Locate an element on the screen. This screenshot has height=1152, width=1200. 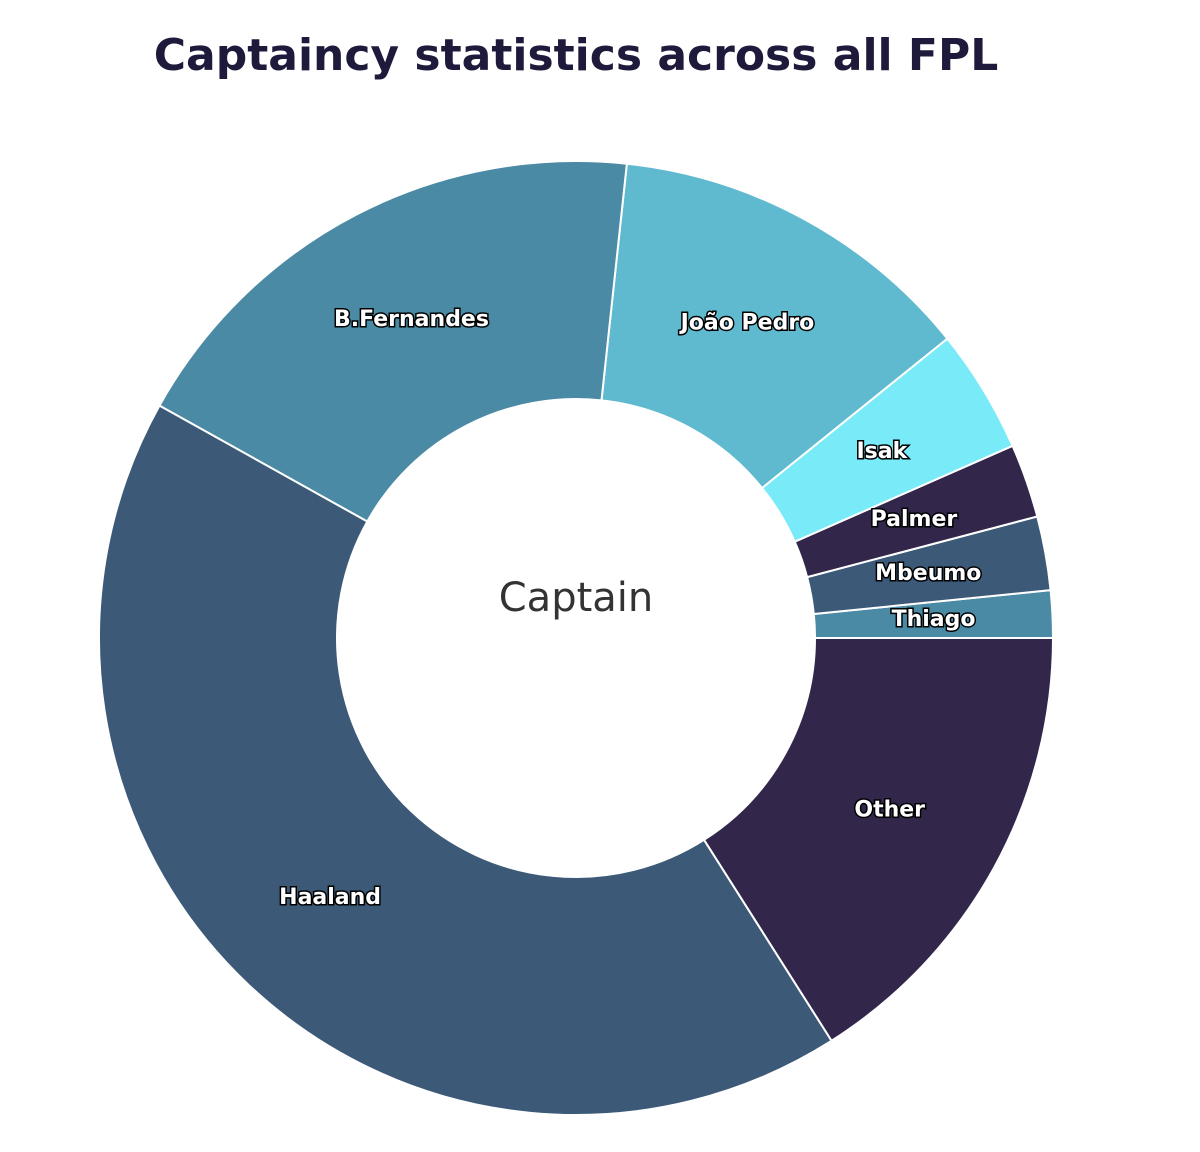
slice-label: Mbeumo is located at coordinates (928, 573).